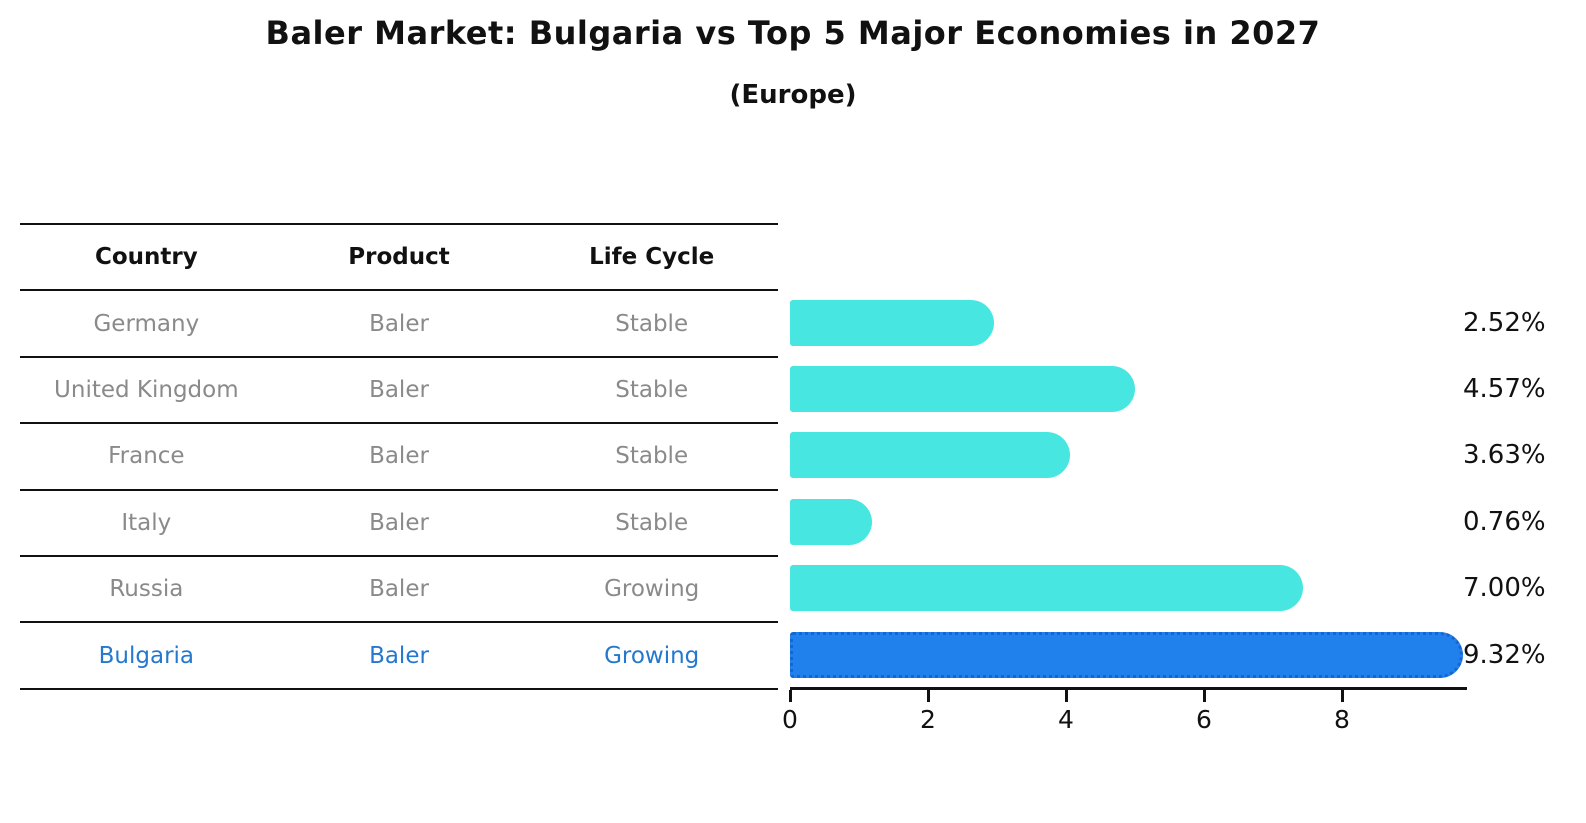 This screenshot has width=1586, height=823. I want to click on cell-country: Italy, so click(146, 522).